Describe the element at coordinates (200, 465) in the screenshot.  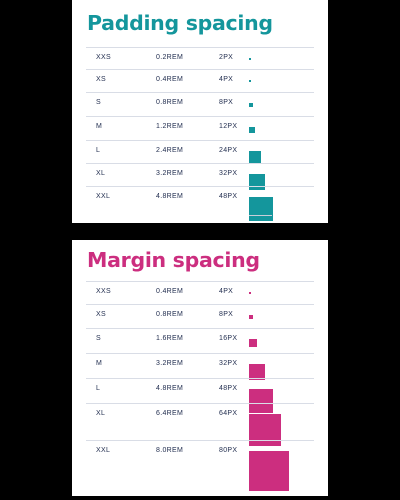
I see `spacing-row-xxl: XXL 8.0REM 80PX` at that location.